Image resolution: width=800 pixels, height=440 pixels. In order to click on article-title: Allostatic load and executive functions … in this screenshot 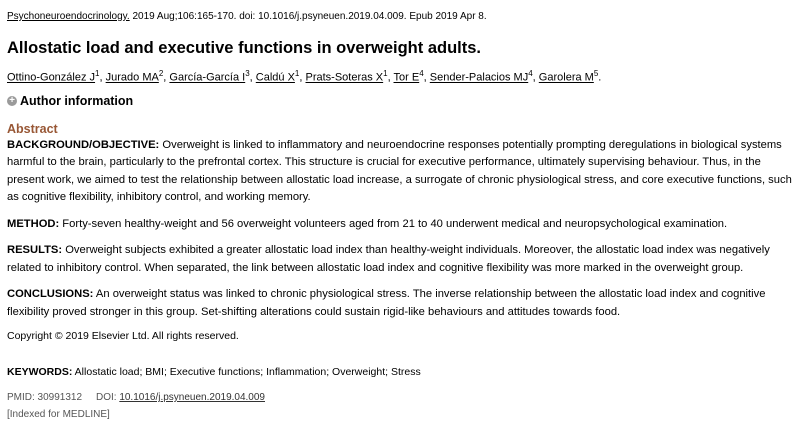, I will do `click(244, 48)`.